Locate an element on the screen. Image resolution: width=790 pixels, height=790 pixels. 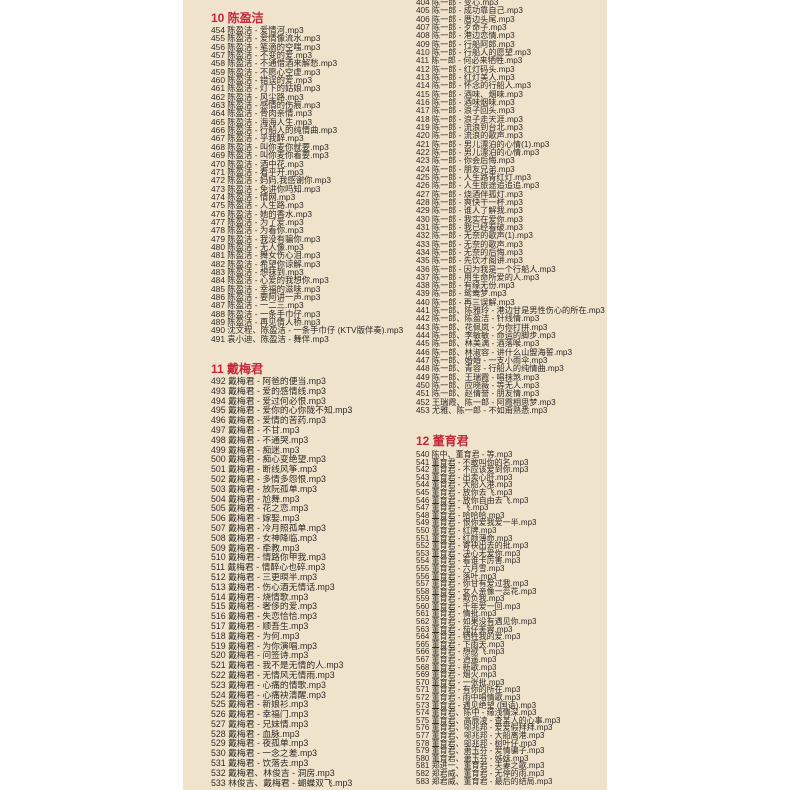
song-item: 434 陈一郎 - 无奈的后悔.mp3 is located at coordinates (469, 252).